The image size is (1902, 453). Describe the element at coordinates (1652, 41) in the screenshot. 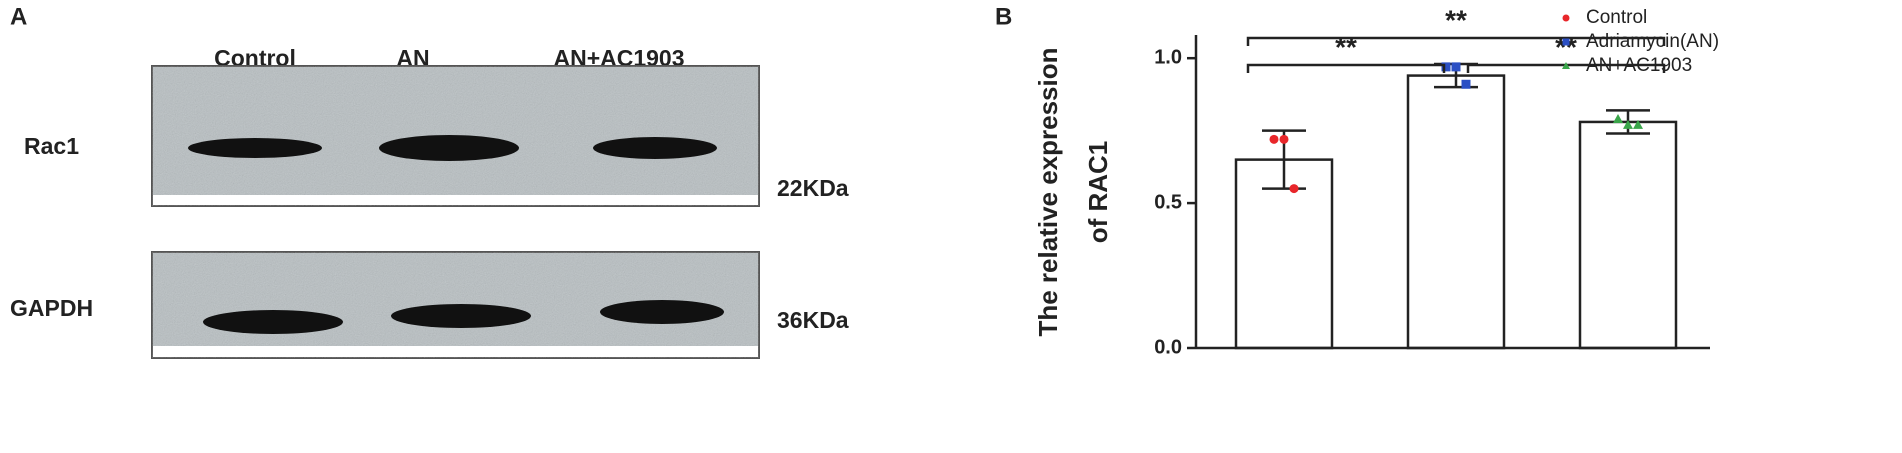

I see `legend-label: Adriamycin(AN)` at that location.